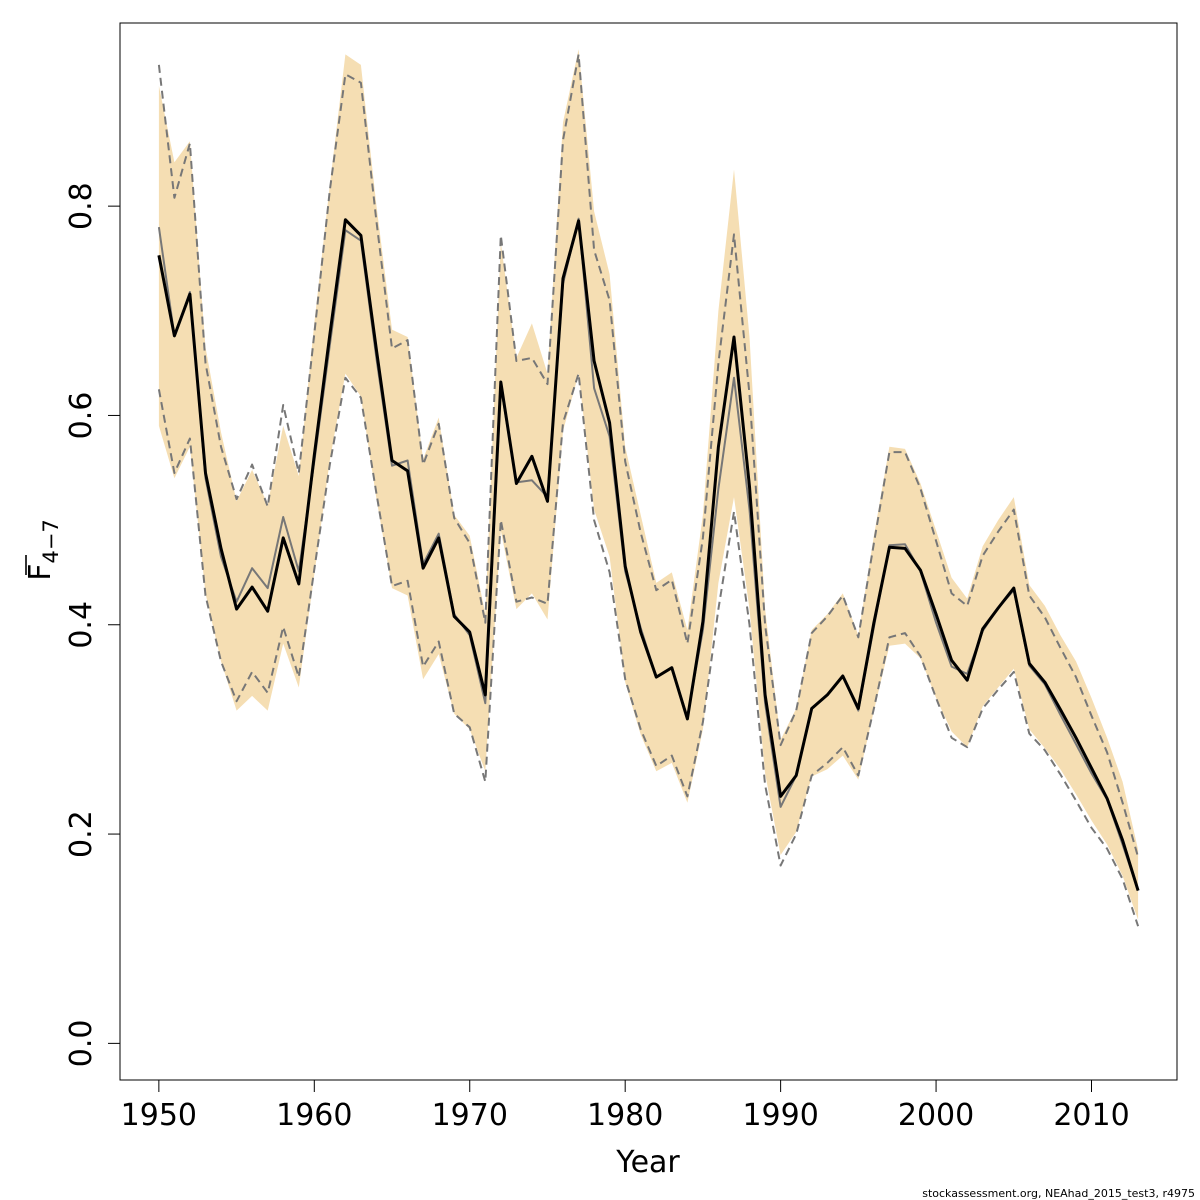 The width and height of the screenshot is (1200, 1200). What do you see at coordinates (470, 1115) in the screenshot?
I see `x-tick-label-1970: 1970` at bounding box center [470, 1115].